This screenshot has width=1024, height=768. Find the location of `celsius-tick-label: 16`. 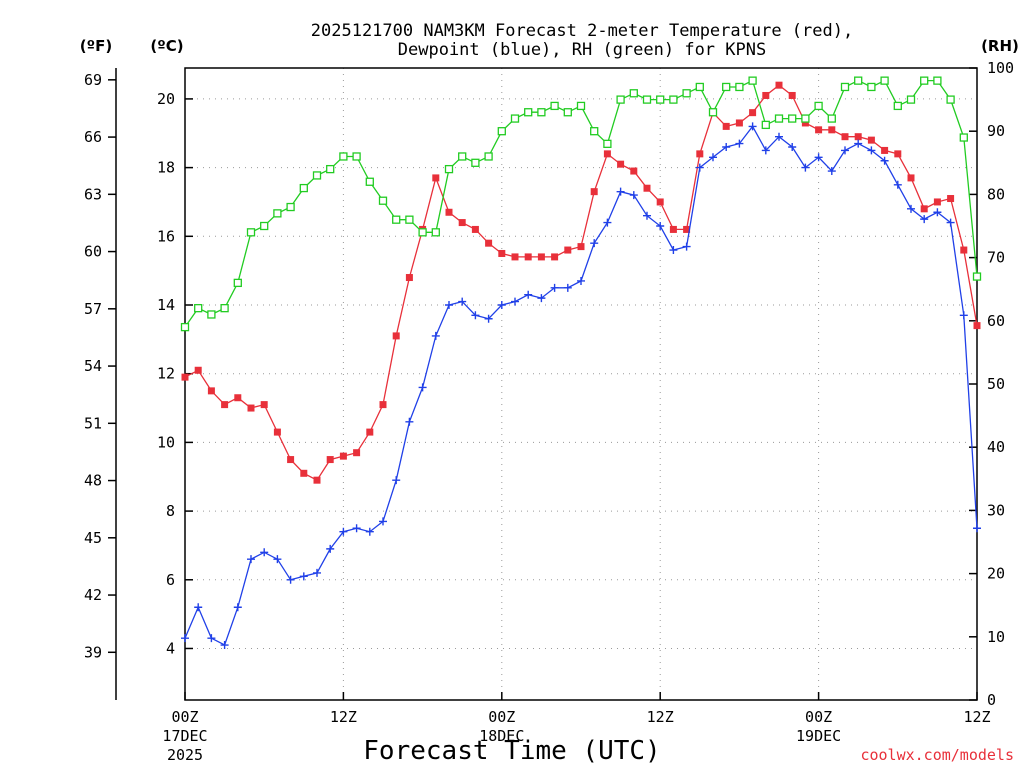

celsius-tick-label: 16 is located at coordinates (166, 236).